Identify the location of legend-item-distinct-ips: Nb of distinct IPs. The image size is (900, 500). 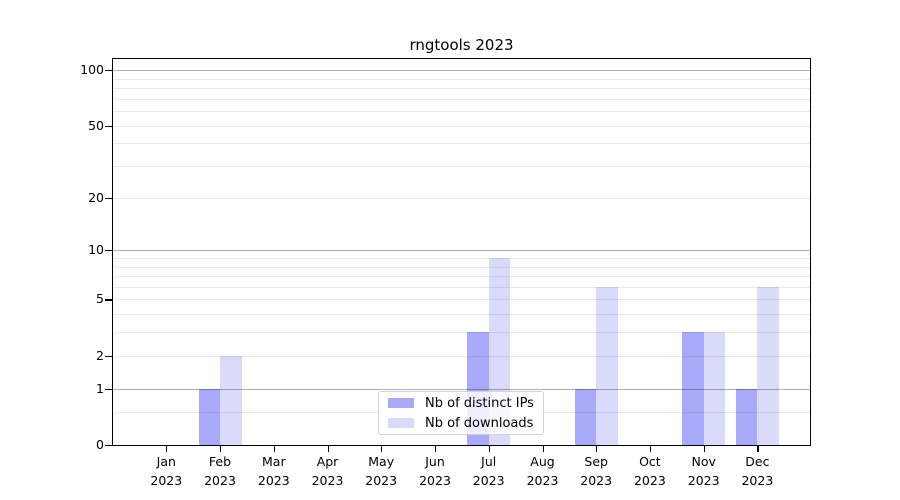
(461, 403).